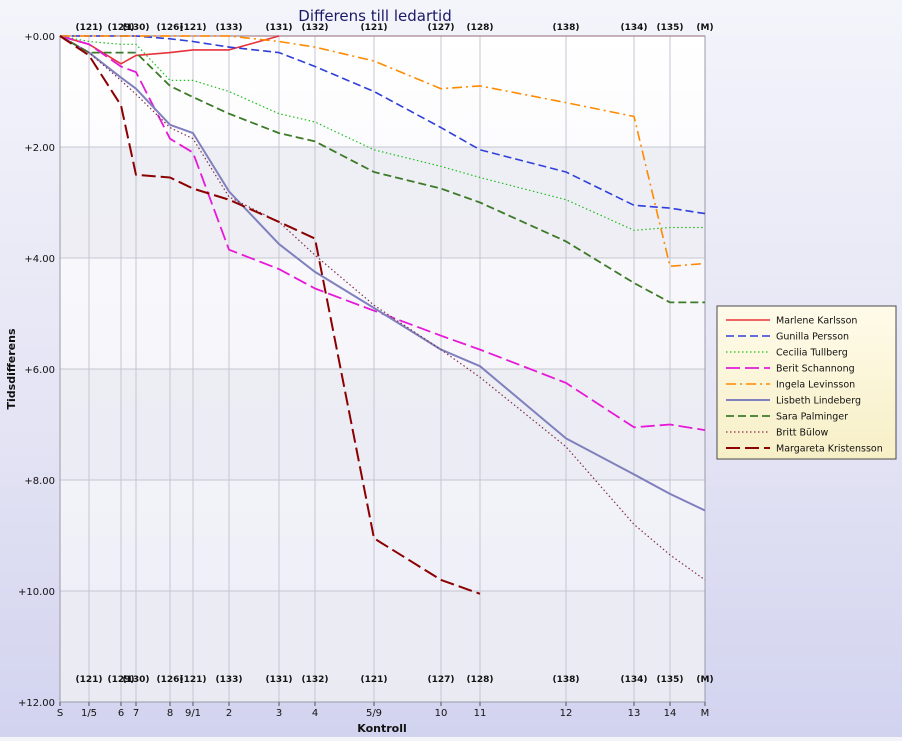 This screenshot has width=902, height=741. I want to click on x-tick-label: 10, so click(441, 713).